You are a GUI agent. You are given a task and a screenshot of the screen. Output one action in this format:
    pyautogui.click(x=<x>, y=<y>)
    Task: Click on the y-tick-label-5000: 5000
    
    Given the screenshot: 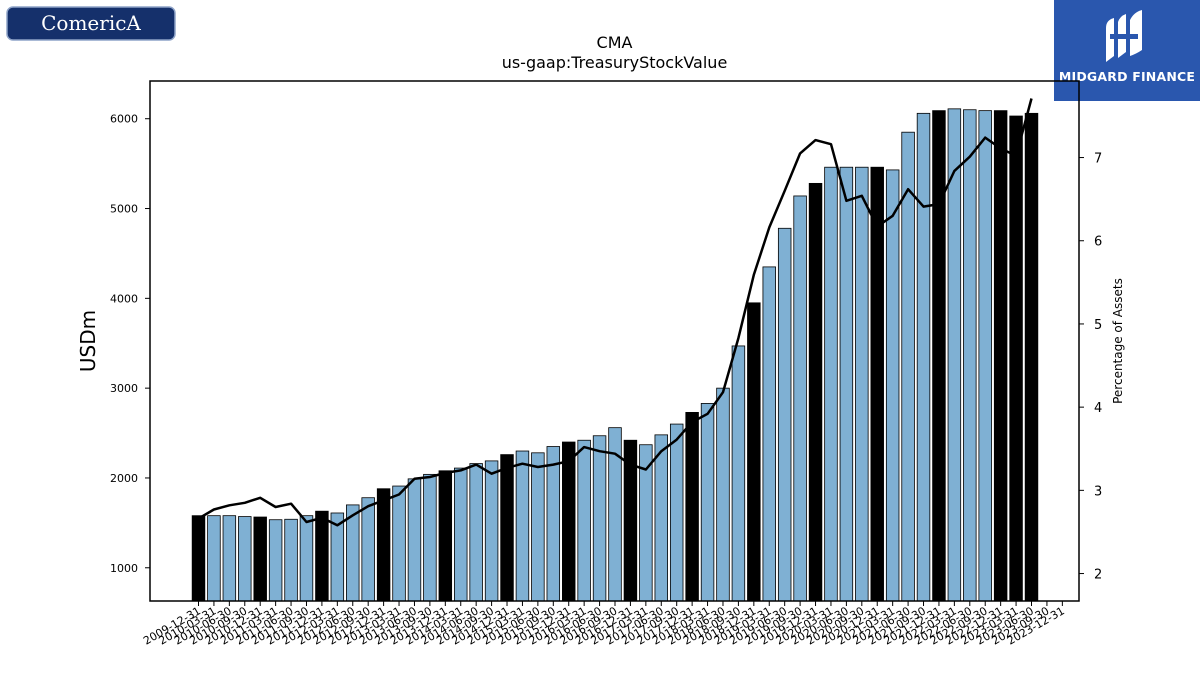 What is the action you would take?
    pyautogui.click(x=124, y=209)
    